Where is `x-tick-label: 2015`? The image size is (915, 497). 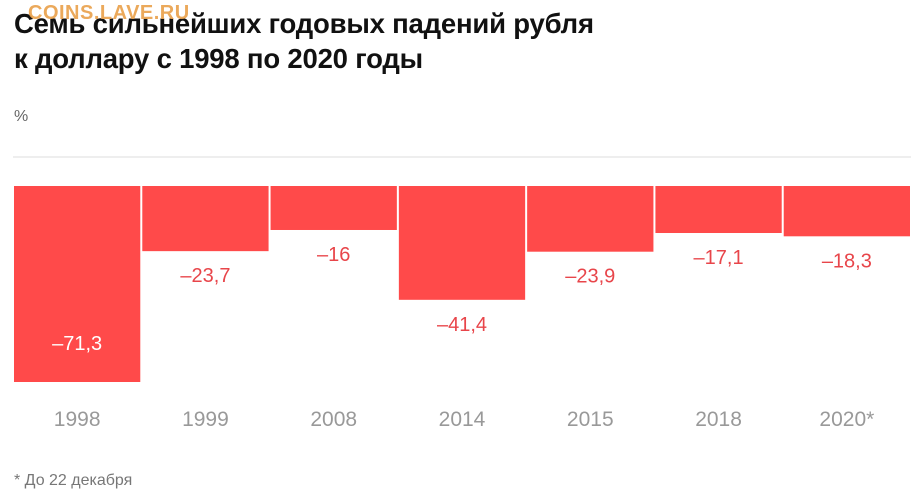
x-tick-label: 2015 is located at coordinates (590, 419).